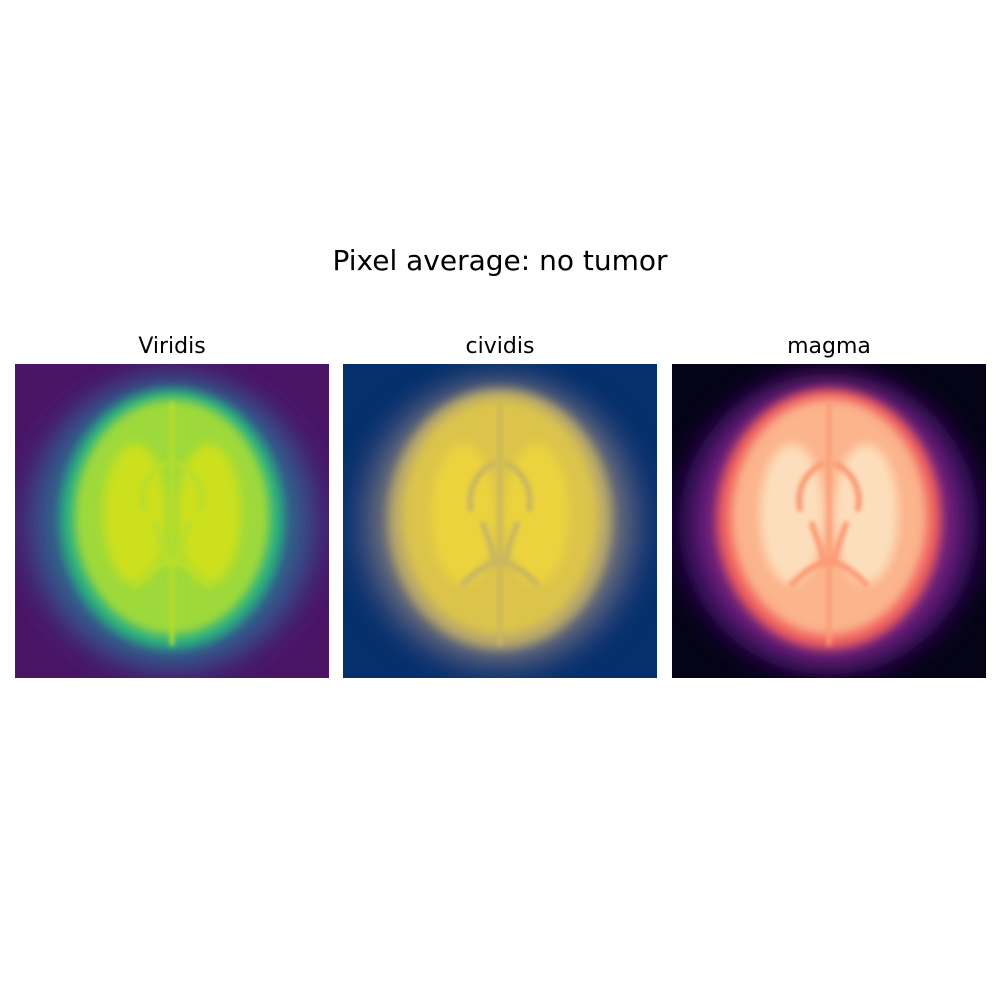 The width and height of the screenshot is (1000, 1000). I want to click on panel-cividis: cividis, so click(500, 506).